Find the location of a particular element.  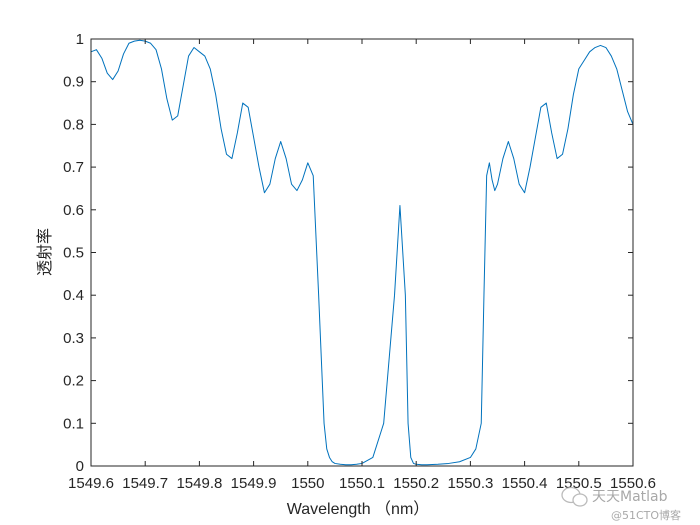

x-axis-label: Wavelength （nm） is located at coordinates (358, 509).